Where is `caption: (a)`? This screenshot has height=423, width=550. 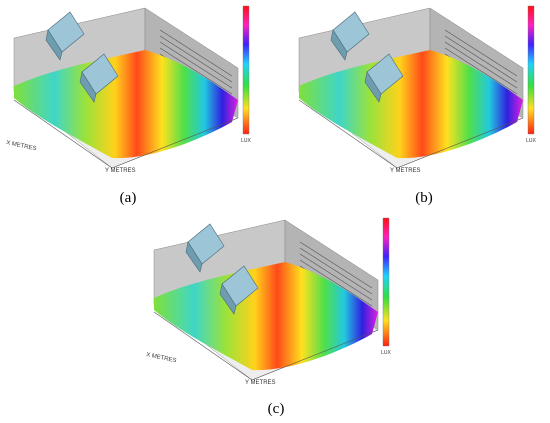 caption: (a) is located at coordinates (128, 198).